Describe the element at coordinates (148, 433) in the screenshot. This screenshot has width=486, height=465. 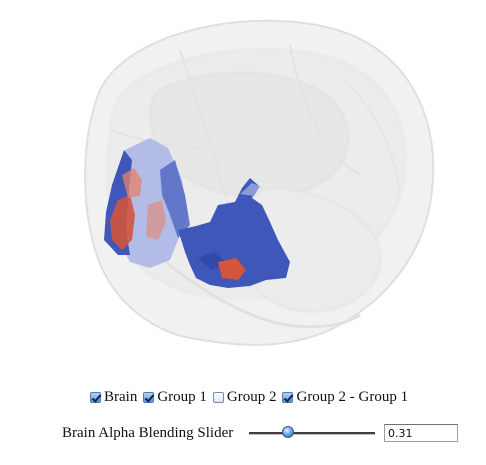
I see `alpha-slider-label: Brain Alpha Blending Slider` at that location.